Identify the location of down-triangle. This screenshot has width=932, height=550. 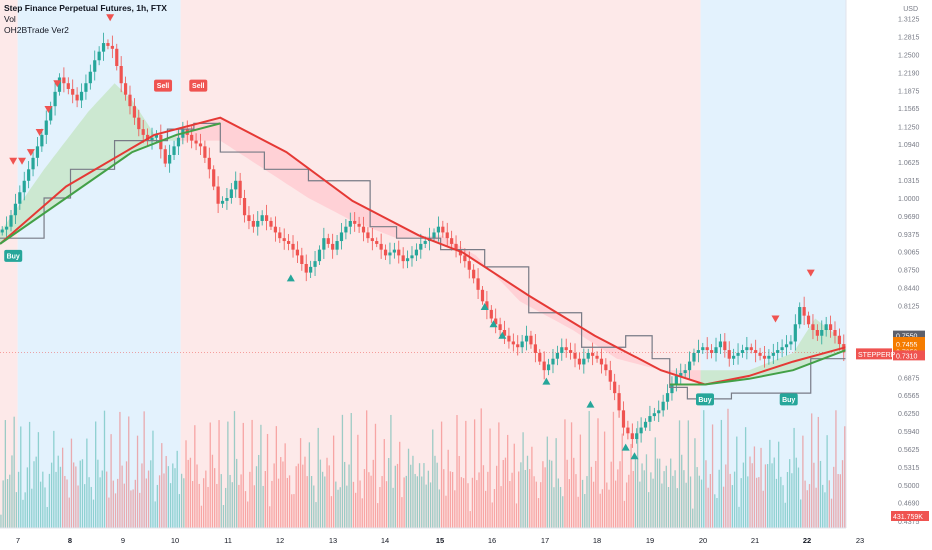
(13, 161).